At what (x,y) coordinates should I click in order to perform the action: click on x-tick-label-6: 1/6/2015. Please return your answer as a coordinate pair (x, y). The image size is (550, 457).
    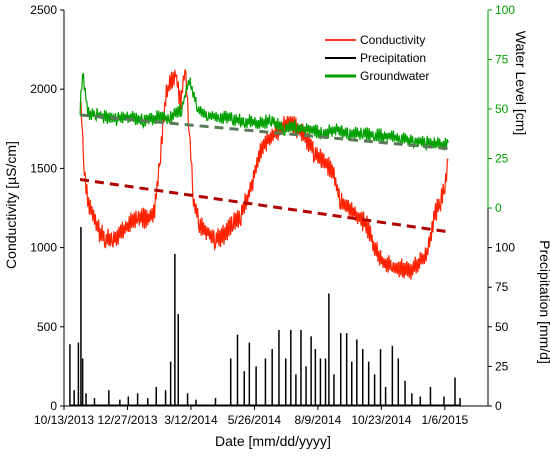
    Looking at the image, I should click on (444, 420).